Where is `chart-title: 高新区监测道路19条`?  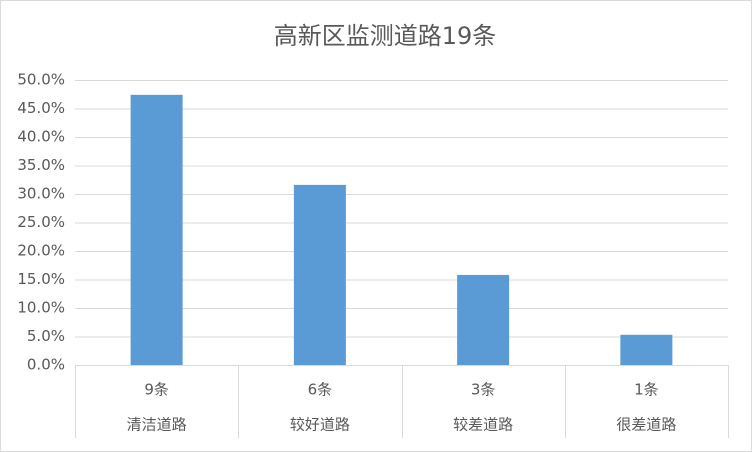 chart-title: 高新区监测道路19条 is located at coordinates (385, 36).